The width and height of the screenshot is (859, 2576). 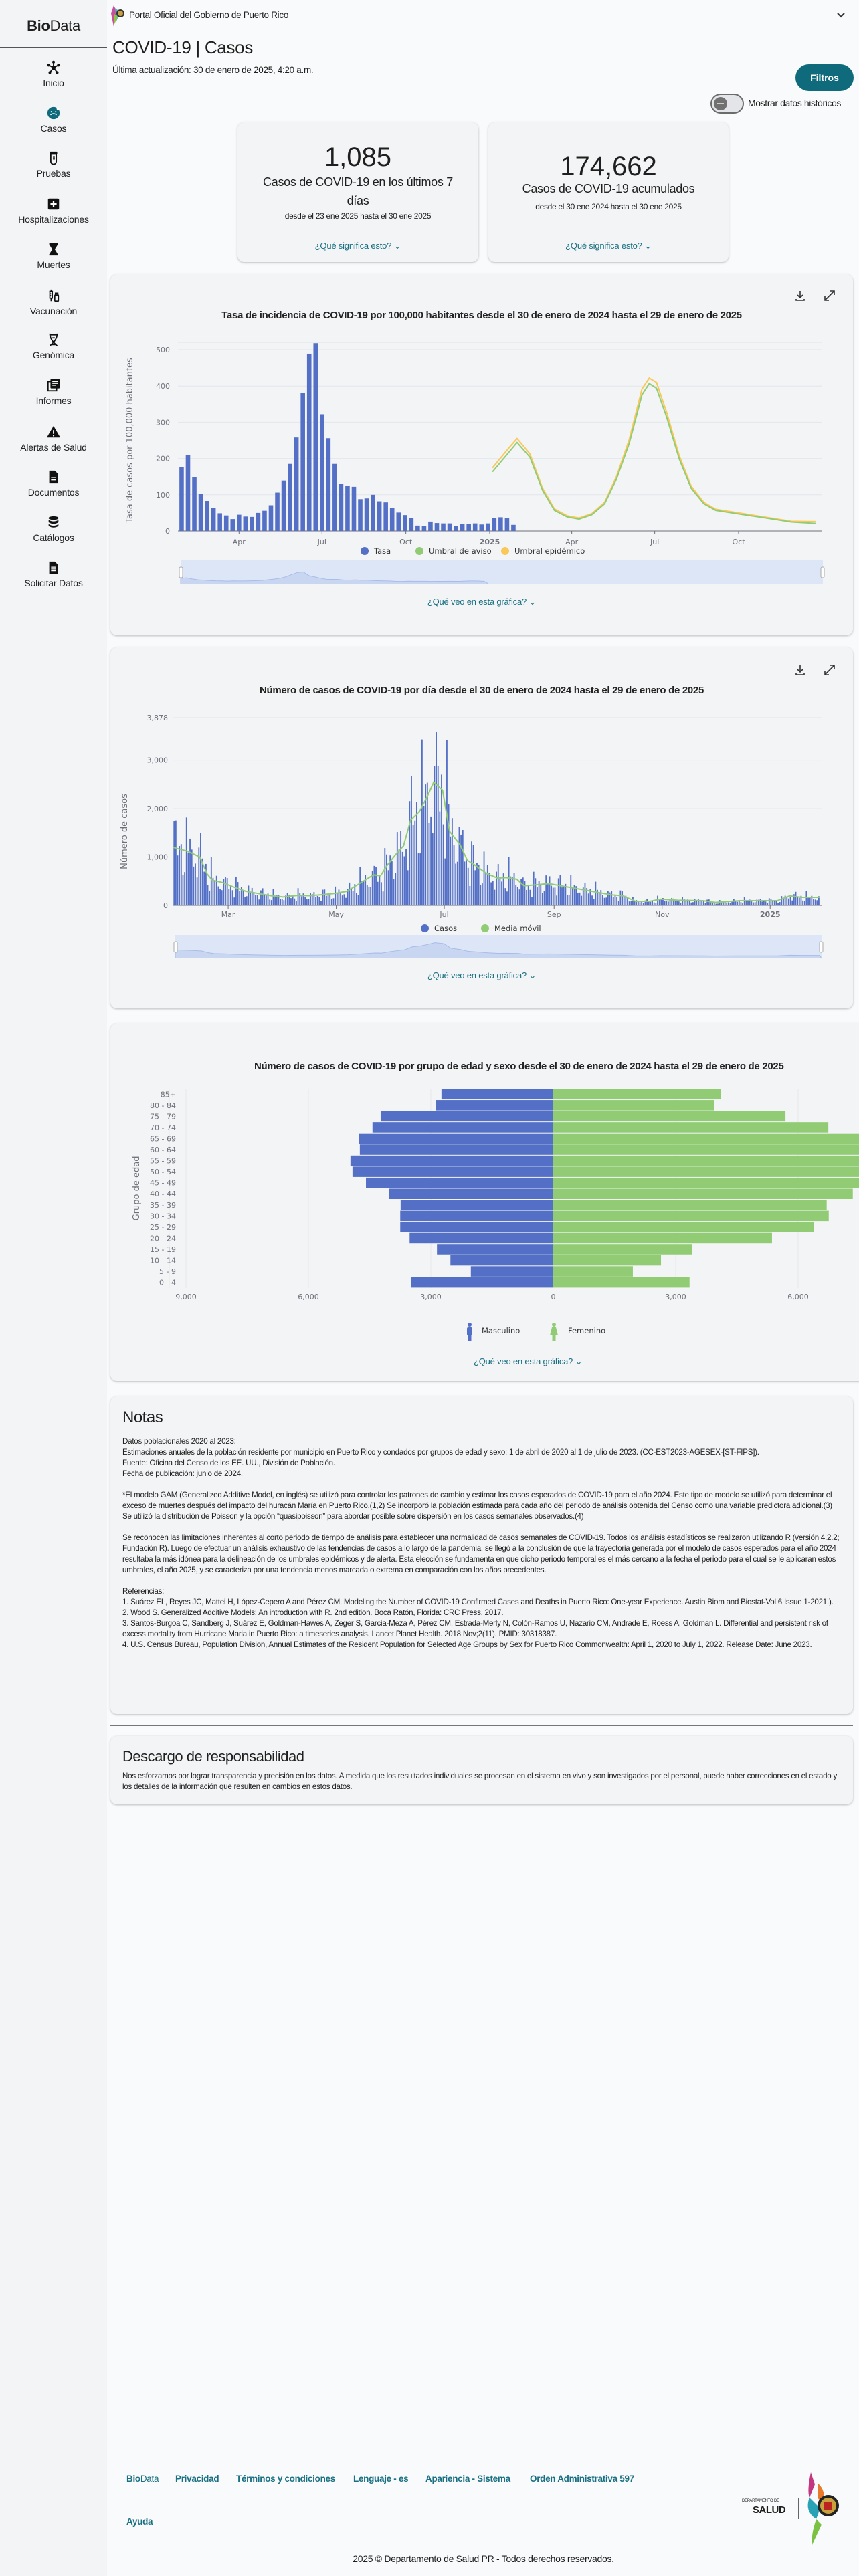 What do you see at coordinates (54, 352) in the screenshot?
I see `sidebar-item-genomica: Genómica` at bounding box center [54, 352].